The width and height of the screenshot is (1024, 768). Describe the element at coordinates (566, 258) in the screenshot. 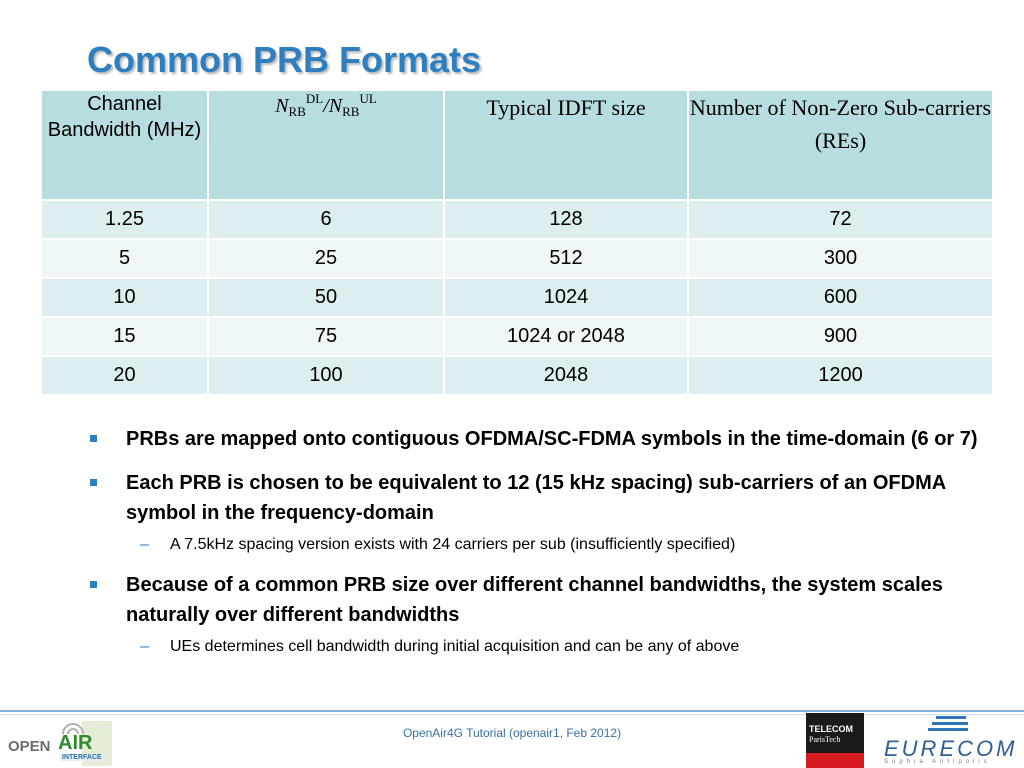

I see `table-cell: 512` at that location.